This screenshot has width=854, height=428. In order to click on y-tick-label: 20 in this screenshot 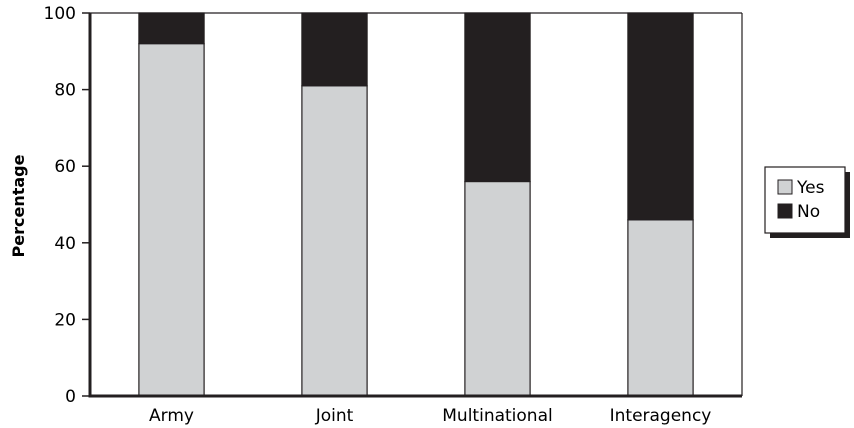, I will do `click(65, 320)`.